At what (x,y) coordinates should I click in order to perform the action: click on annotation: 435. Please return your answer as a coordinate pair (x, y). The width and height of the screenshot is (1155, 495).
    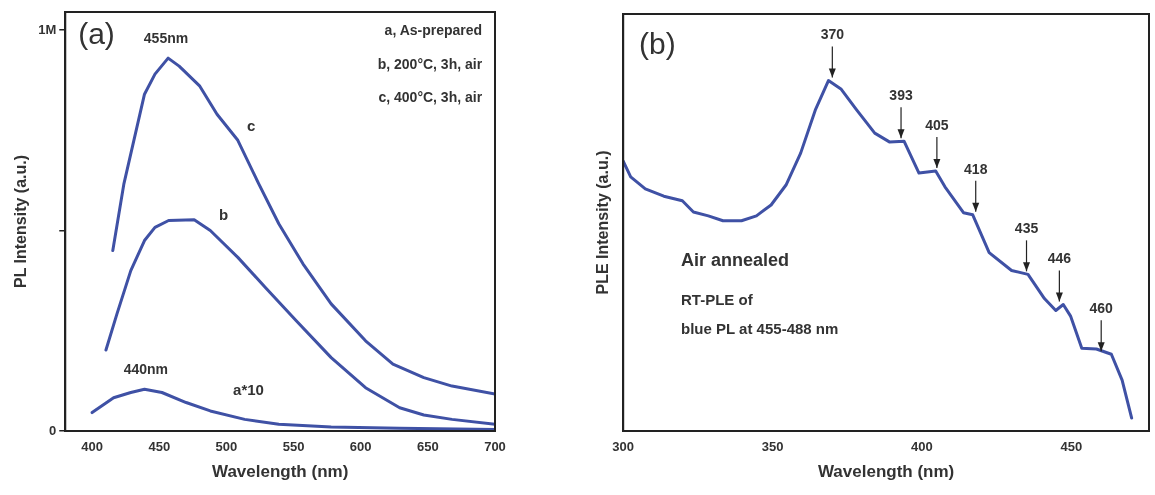
    Looking at the image, I should click on (1026, 228).